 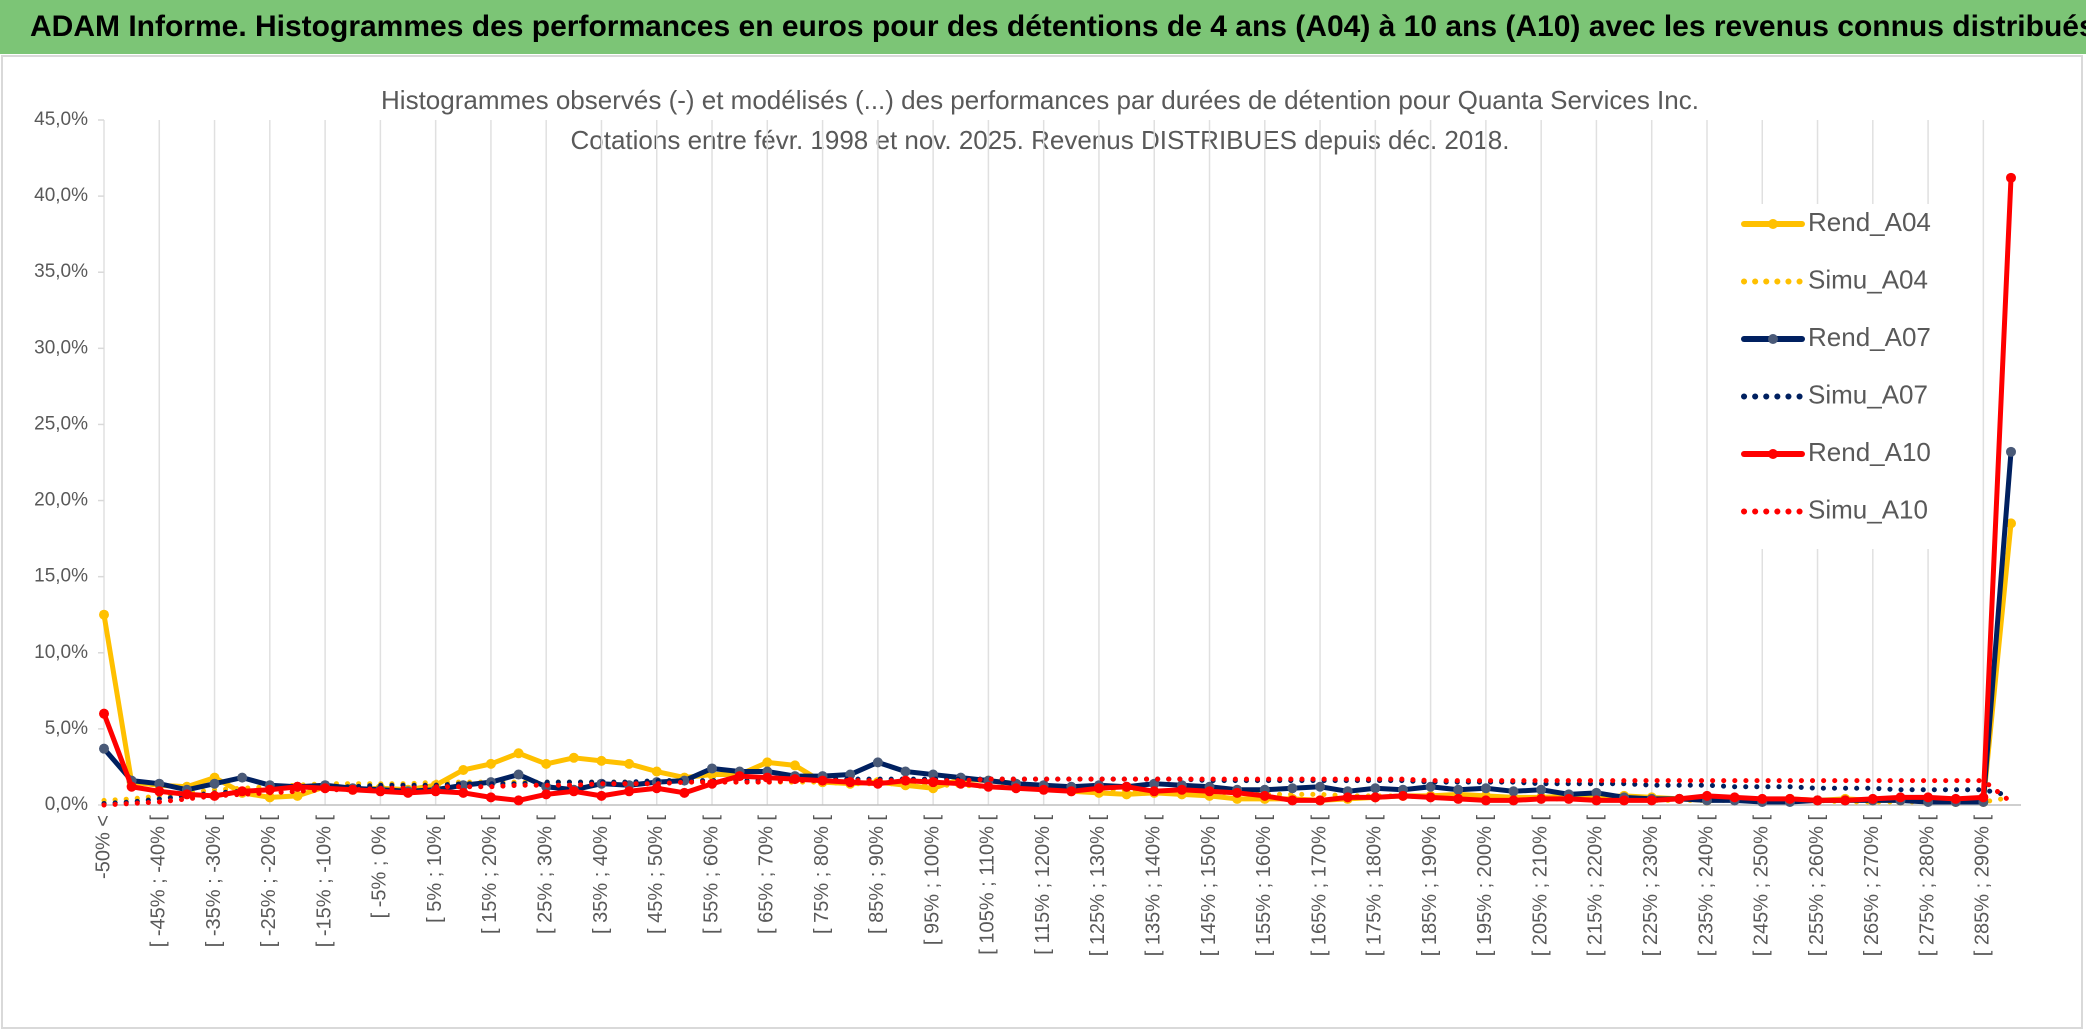 What do you see at coordinates (61, 271) in the screenshot?
I see `y-tick-label: 35,0%` at bounding box center [61, 271].